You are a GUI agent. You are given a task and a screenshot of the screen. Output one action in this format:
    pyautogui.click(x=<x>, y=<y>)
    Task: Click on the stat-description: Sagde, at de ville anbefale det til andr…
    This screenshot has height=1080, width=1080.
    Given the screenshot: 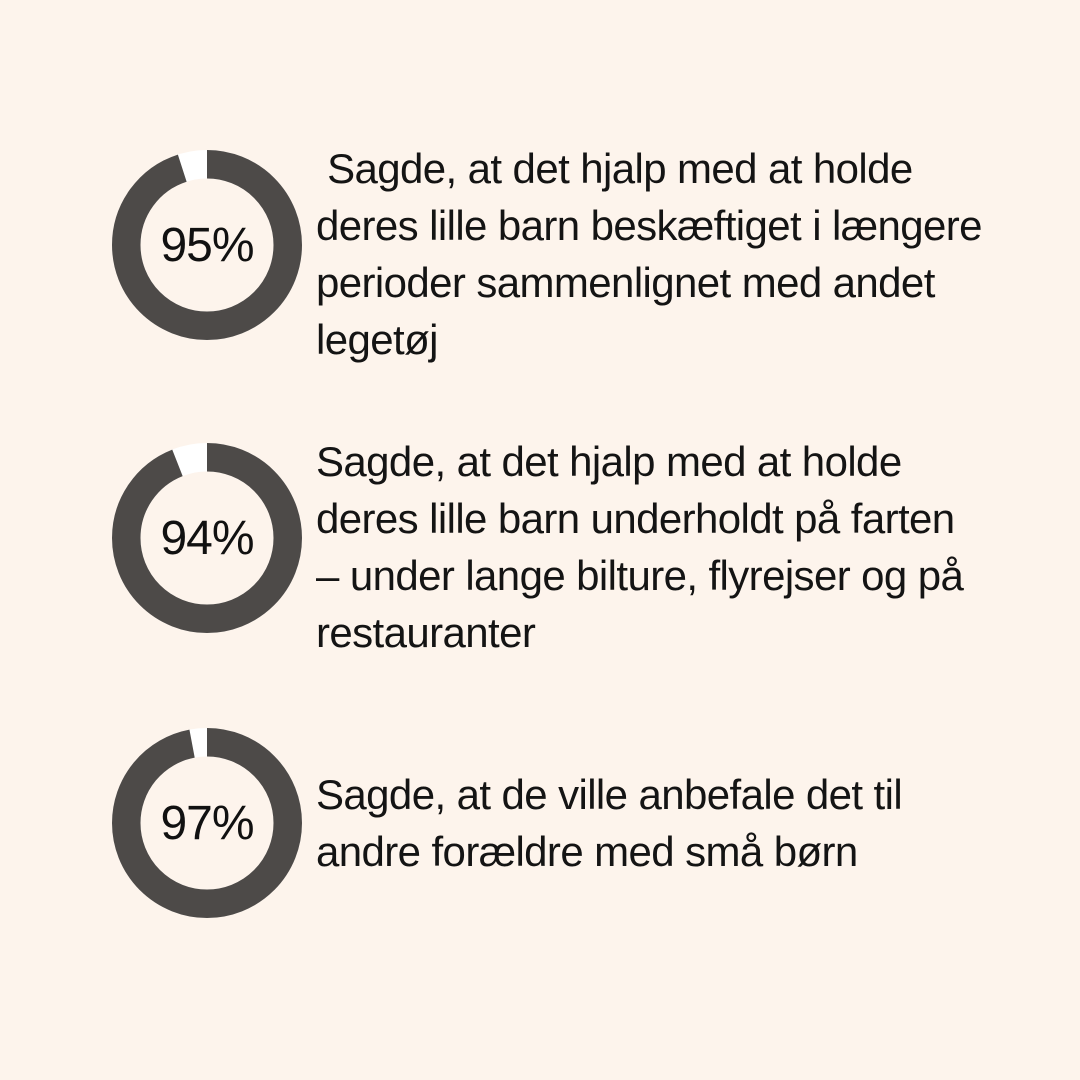 What is the action you would take?
    pyautogui.click(x=609, y=822)
    